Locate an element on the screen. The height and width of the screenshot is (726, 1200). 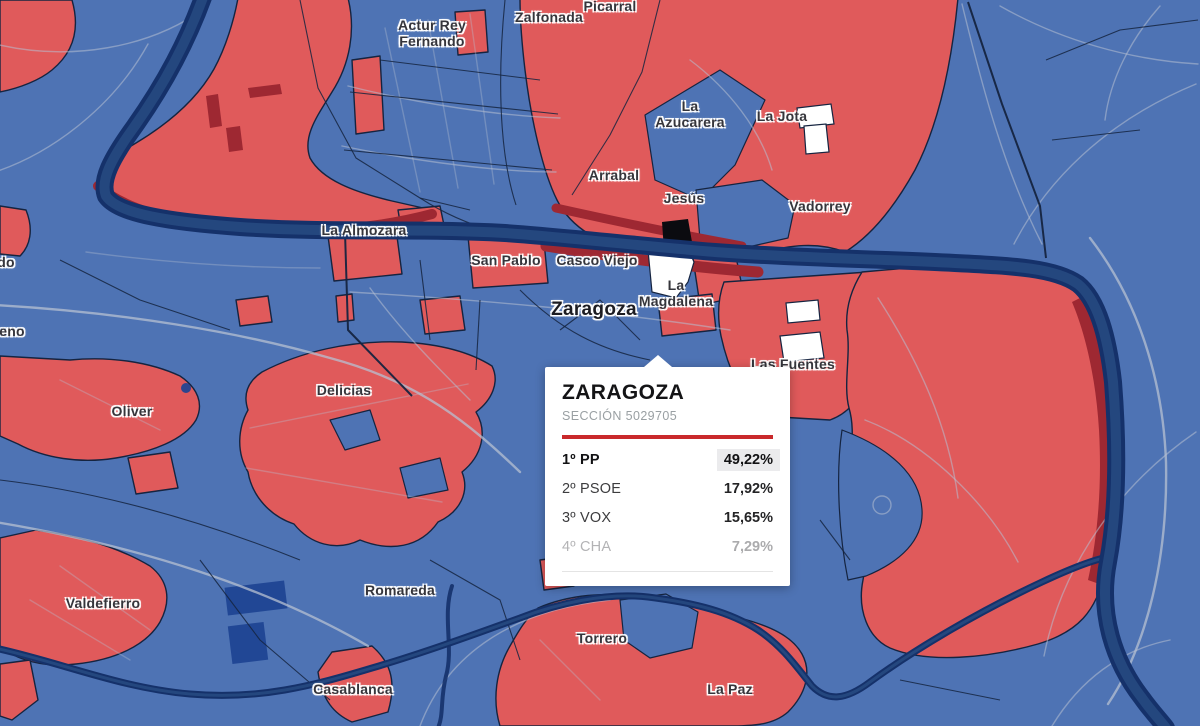
result-row: 2º PSOE 17,92% is located at coordinates (667, 489).